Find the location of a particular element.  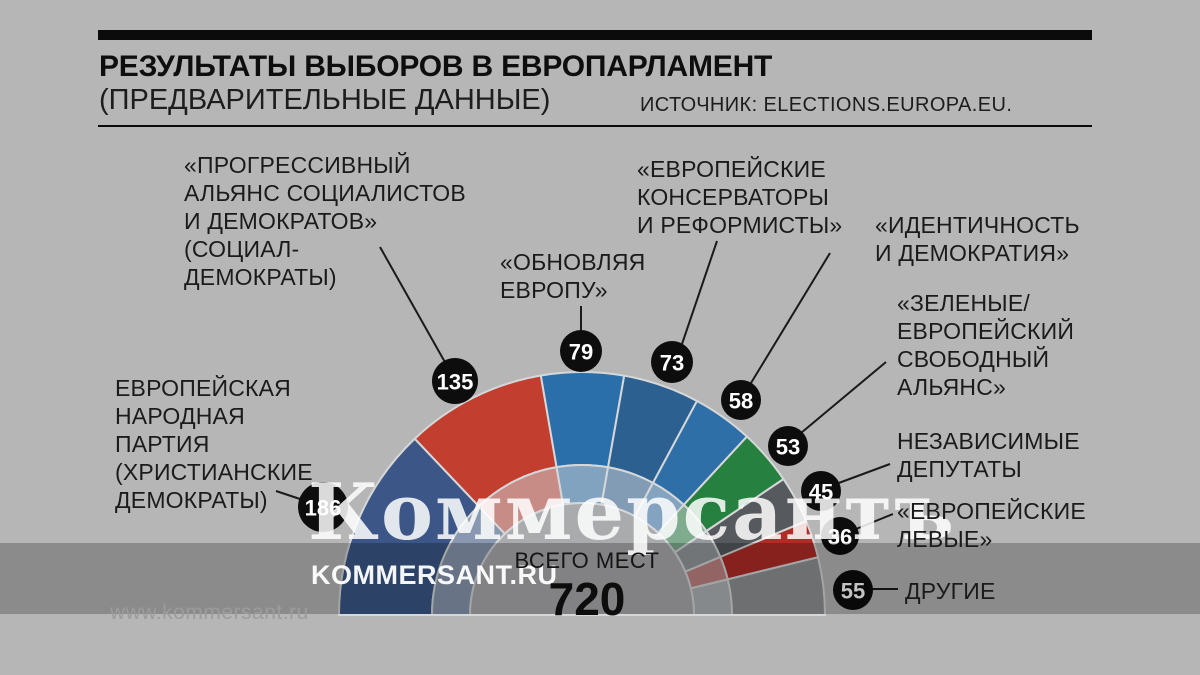

seat-count: 45 is located at coordinates (821, 492).